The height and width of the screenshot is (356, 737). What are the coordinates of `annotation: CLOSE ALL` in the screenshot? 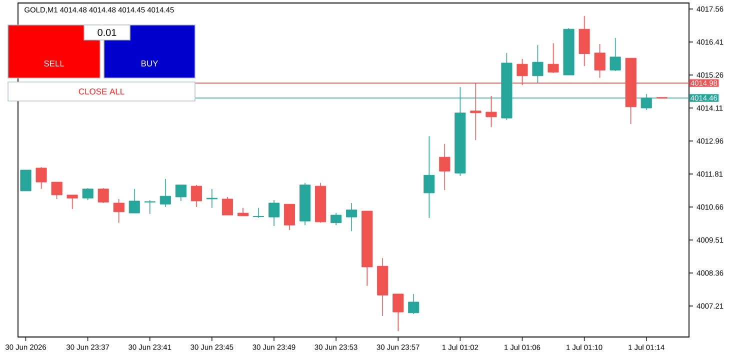 It's located at (101, 91).